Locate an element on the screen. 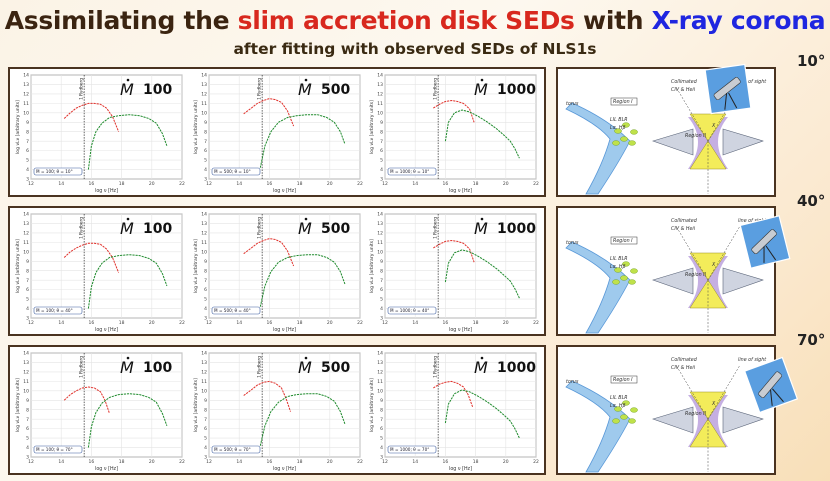 This screenshot has width=830, height=481. title-part-1: Assimilating the is located at coordinates (121, 20).